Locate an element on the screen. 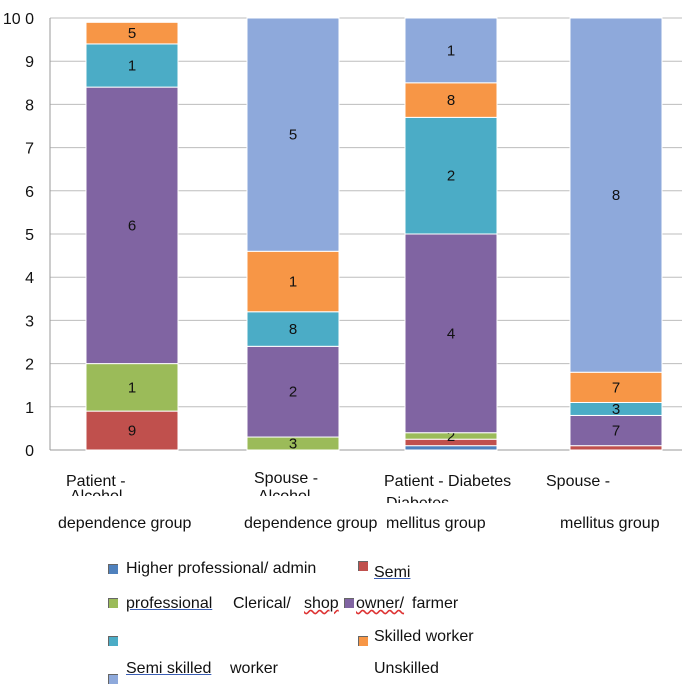 The image size is (691, 684). data-label: 6 is located at coordinates (132, 225).